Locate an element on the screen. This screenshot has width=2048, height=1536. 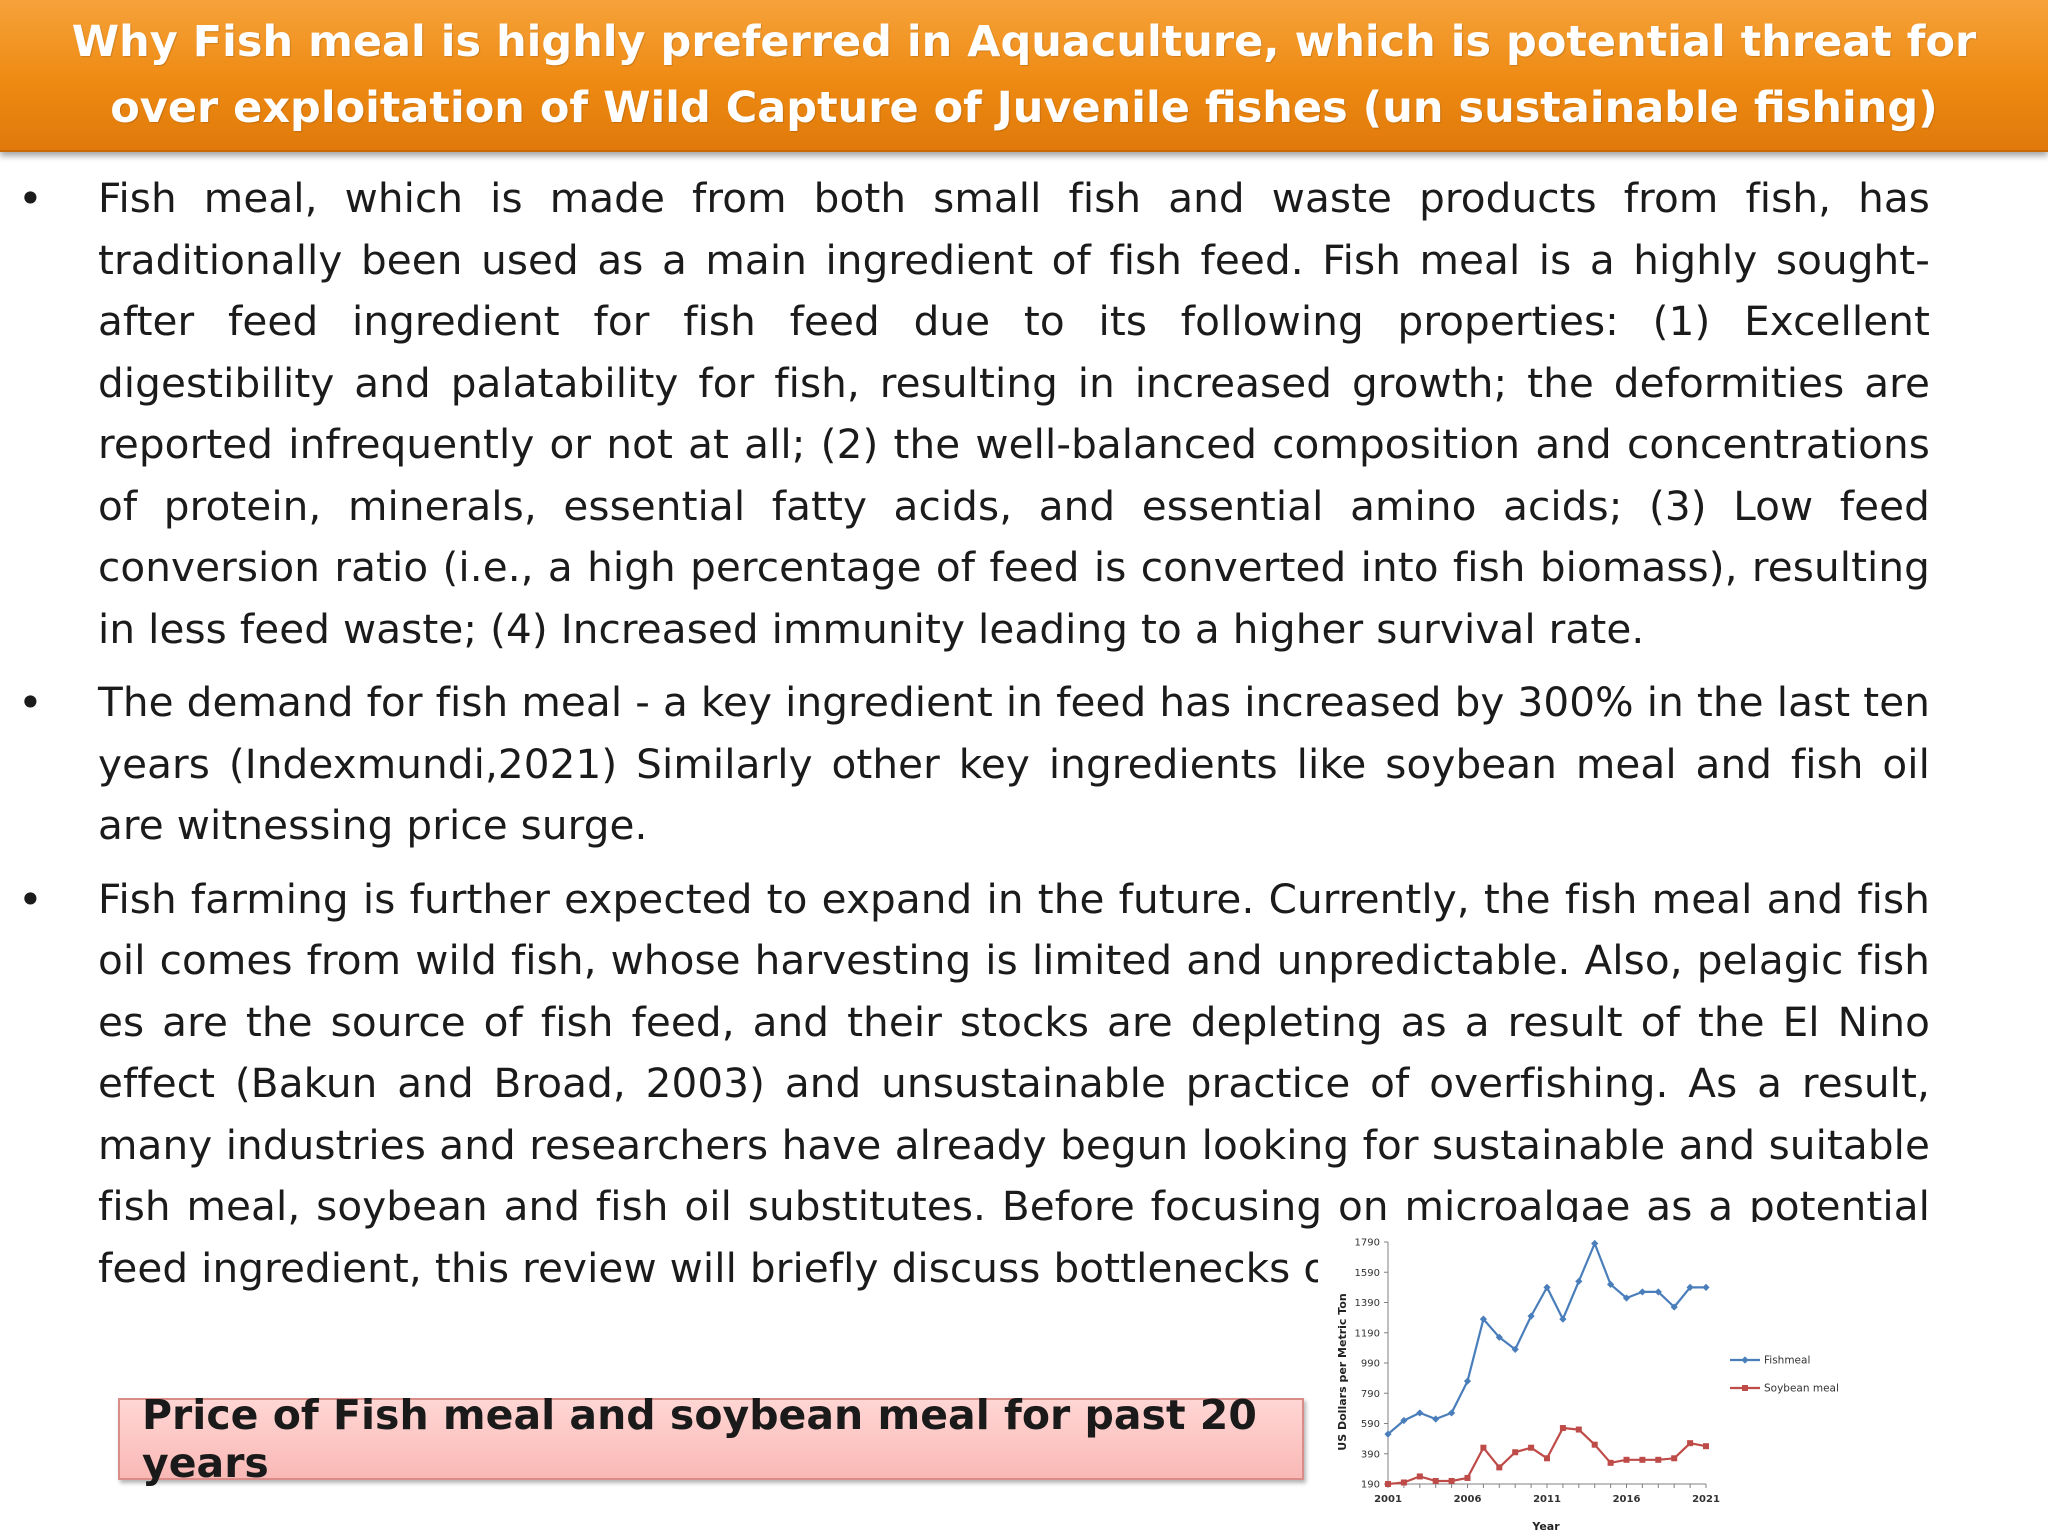
legend-item: Soybean meal is located at coordinates (1784, 1389).